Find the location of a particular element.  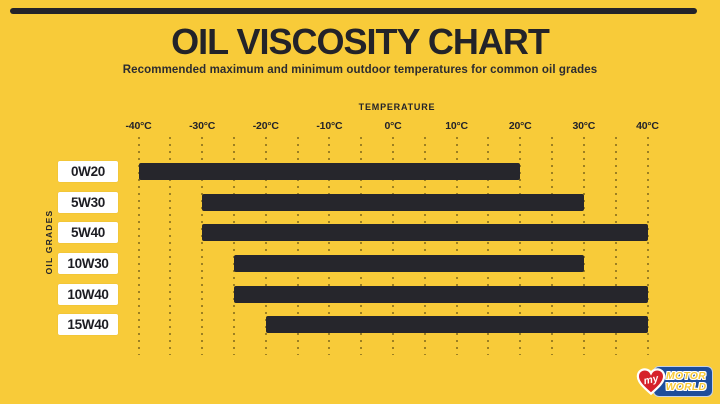

grade-label: 10W40 is located at coordinates (88, 294).